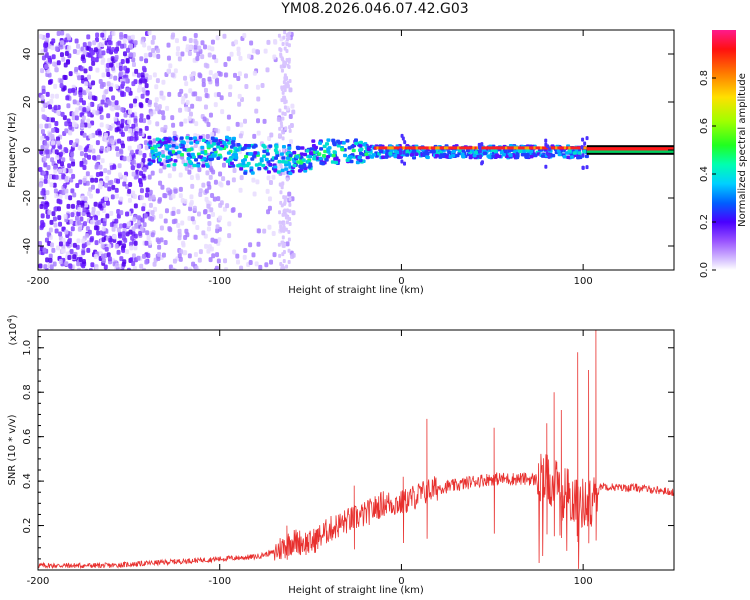 The height and width of the screenshot is (600, 750). Describe the element at coordinates (219, 581) in the screenshot. I see `snr-xtick-label: -100` at that location.